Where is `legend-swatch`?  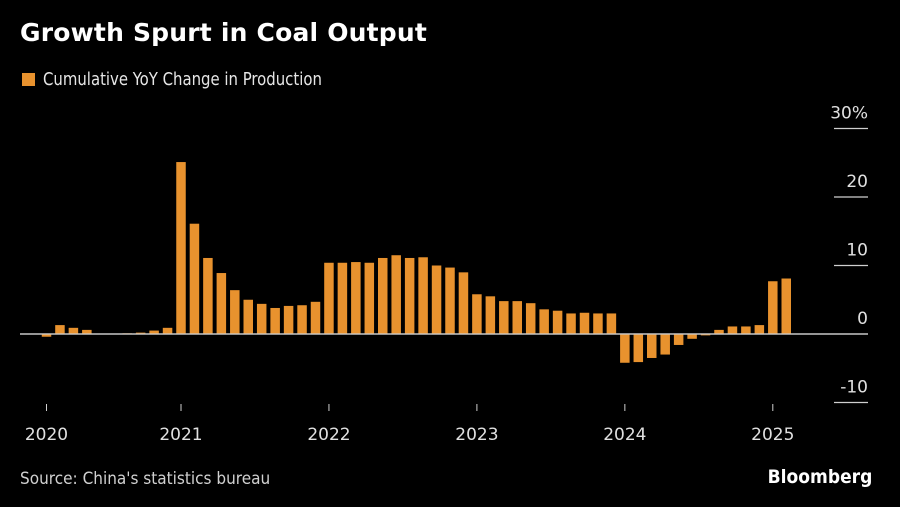 legend-swatch is located at coordinates (28, 79).